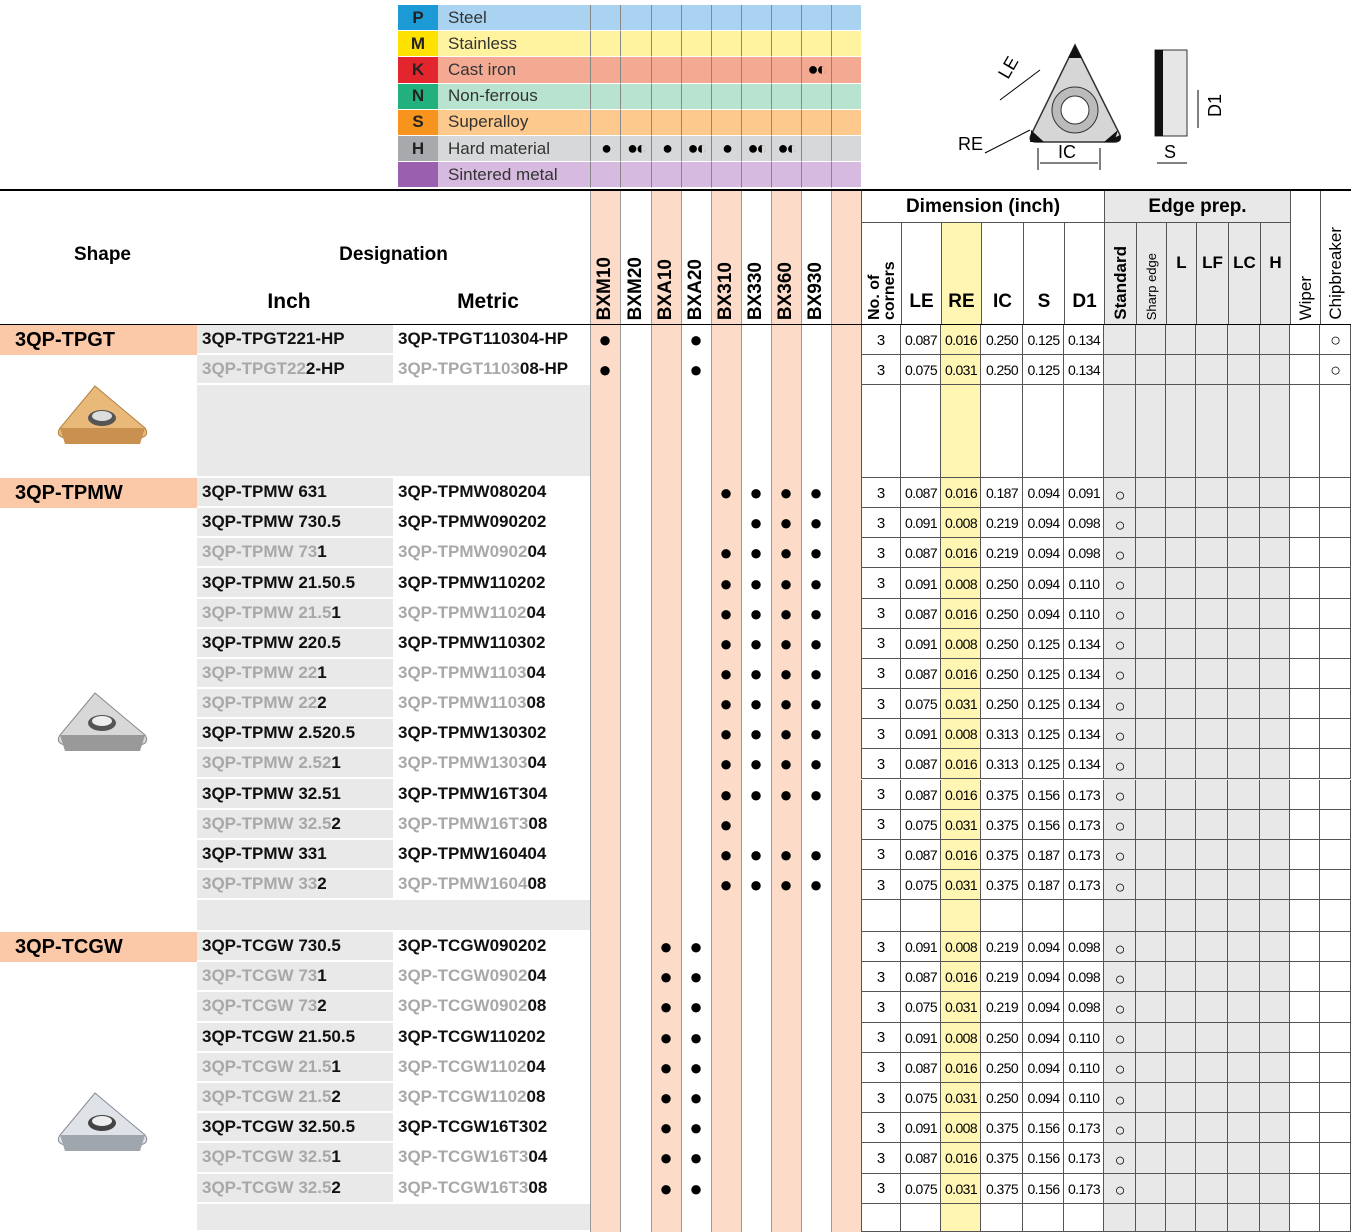 The width and height of the screenshot is (1351, 1232). Describe the element at coordinates (921, 553) in the screenshot. I see `dimension: 0.087` at that location.